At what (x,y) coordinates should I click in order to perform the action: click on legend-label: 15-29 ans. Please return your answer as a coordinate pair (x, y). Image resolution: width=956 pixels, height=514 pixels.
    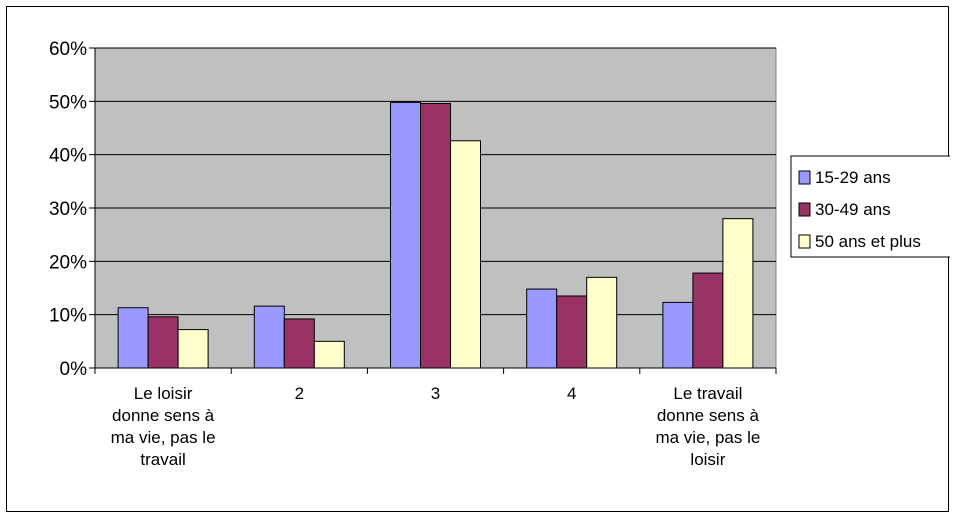
    Looking at the image, I should click on (853, 177).